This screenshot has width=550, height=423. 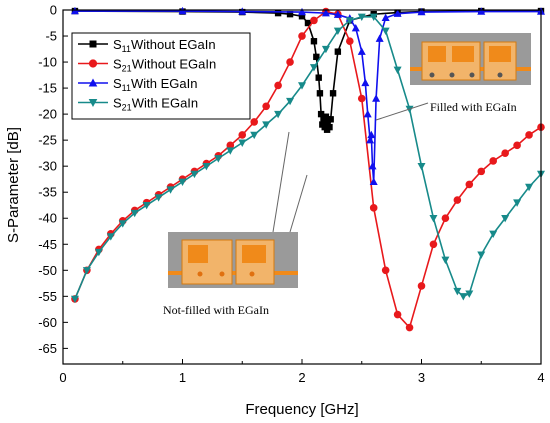 I want to click on legend-entry: S21Without EGaIn, so click(x=147, y=65).